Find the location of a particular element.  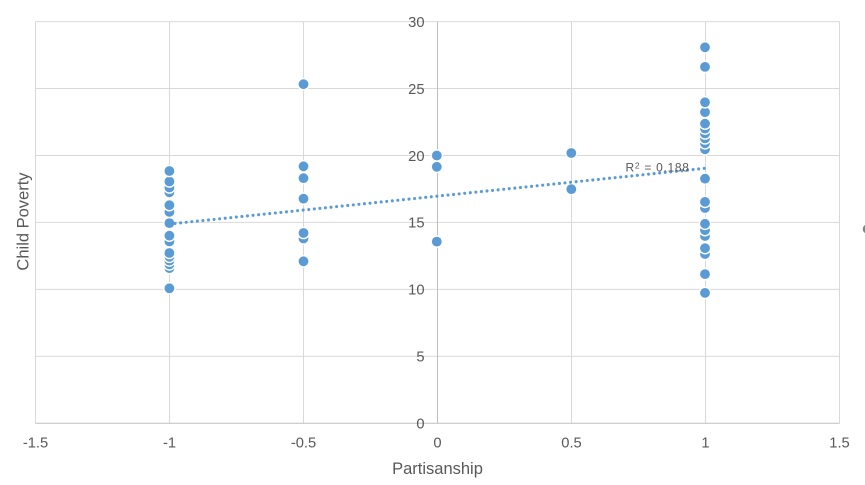

svg-text: -1 is located at coordinates (169, 444).